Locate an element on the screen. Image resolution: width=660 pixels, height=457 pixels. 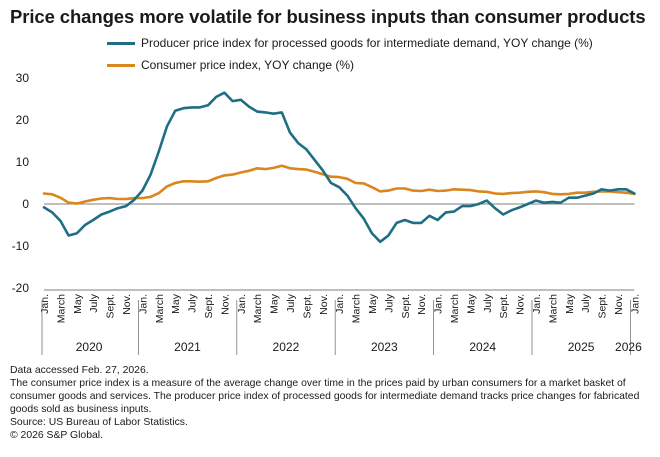
footer-copyright: © 2026 S&P Global. is located at coordinates (56, 435).